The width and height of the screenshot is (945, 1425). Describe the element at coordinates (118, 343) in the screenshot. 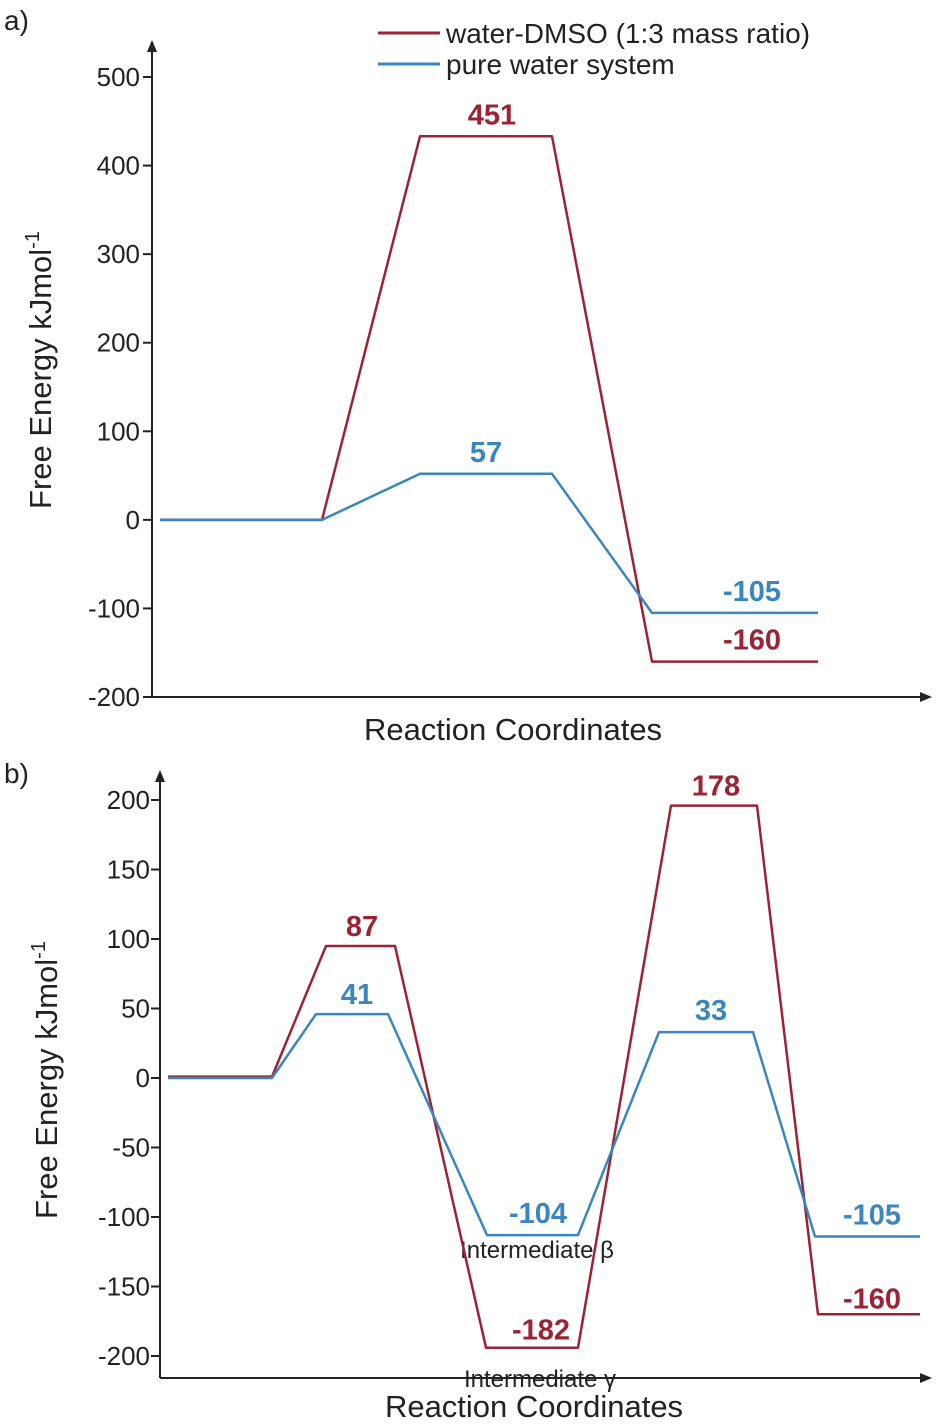

I see `panel-a-y-tick-label: 200` at that location.